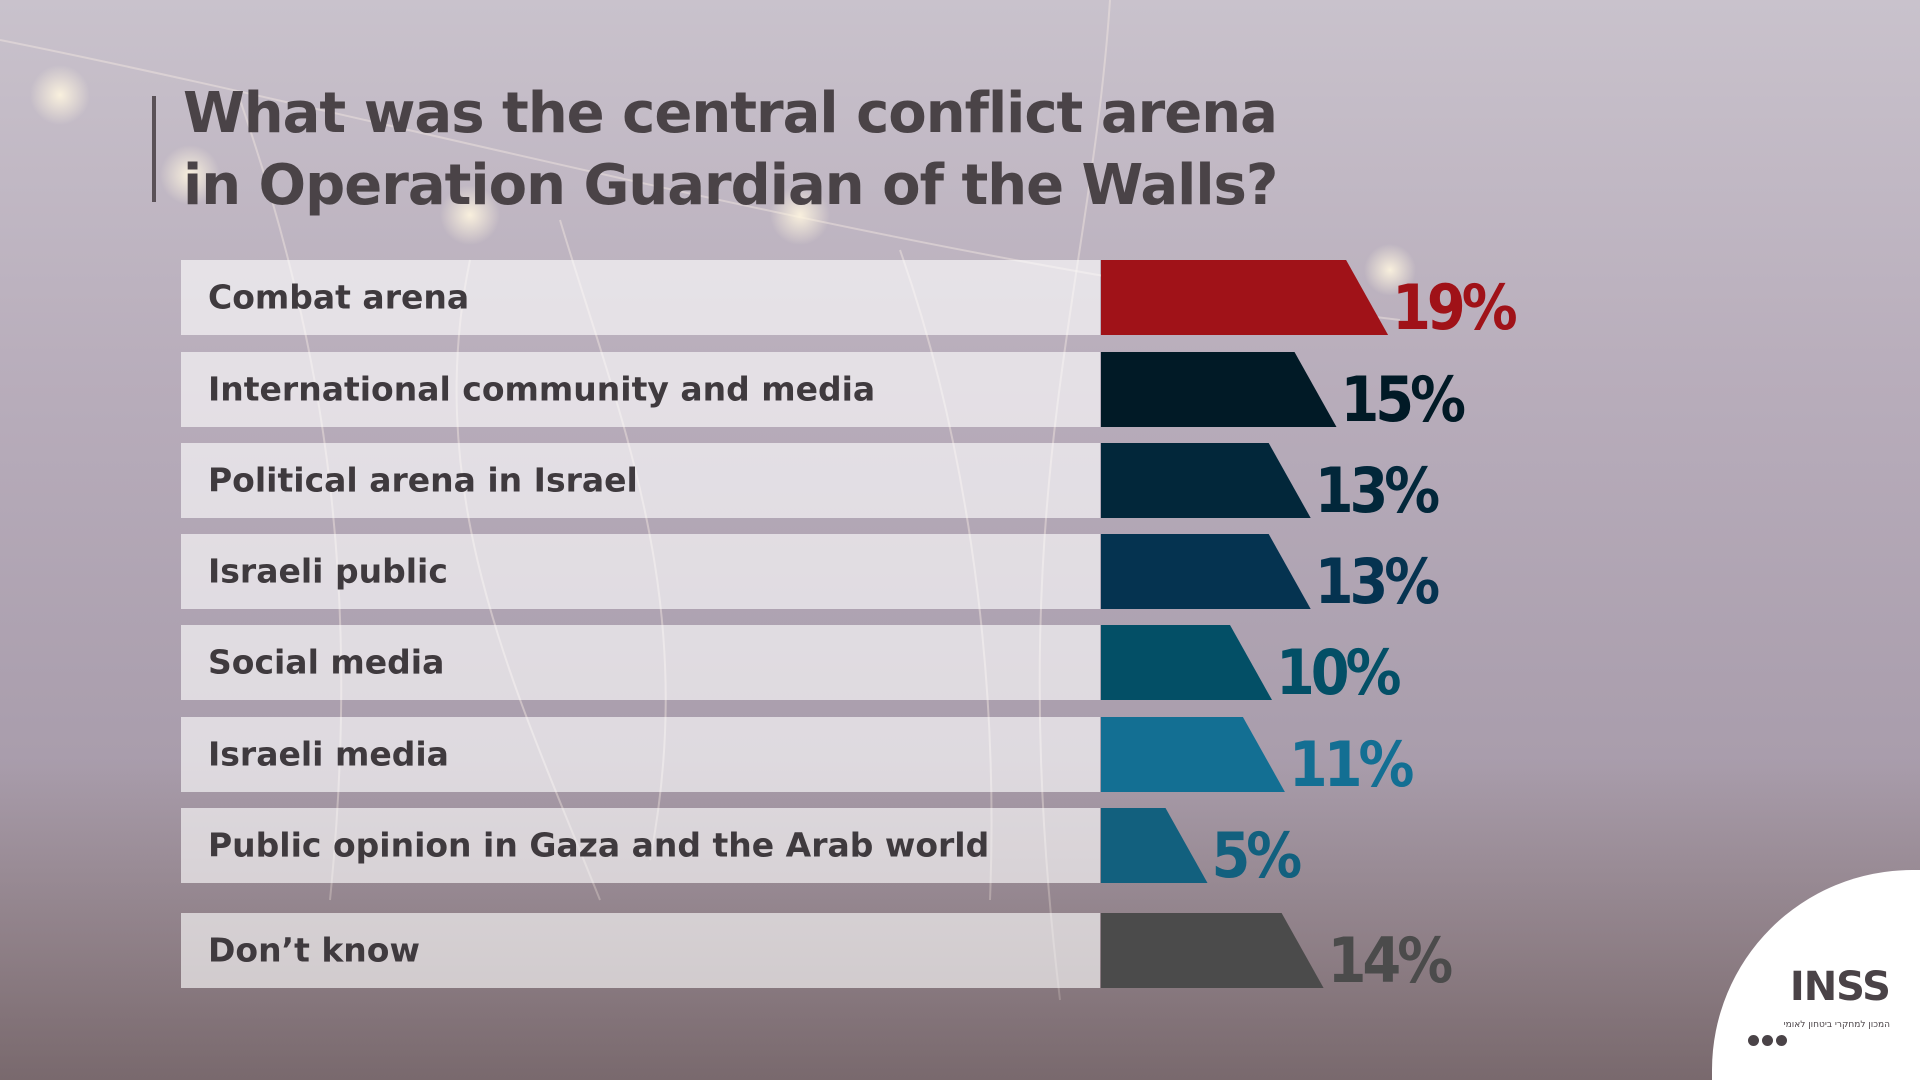 The height and width of the screenshot is (1080, 1920). What do you see at coordinates (1338, 672) in the screenshot?
I see `value-label: 10%` at bounding box center [1338, 672].